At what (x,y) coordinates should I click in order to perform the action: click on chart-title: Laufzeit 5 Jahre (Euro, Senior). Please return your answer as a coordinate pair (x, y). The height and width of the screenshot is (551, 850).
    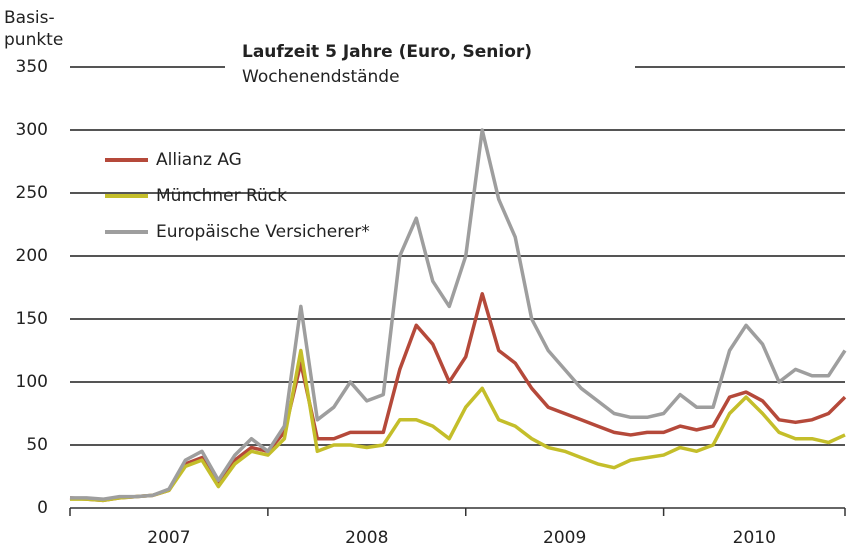
    Looking at the image, I should click on (387, 52).